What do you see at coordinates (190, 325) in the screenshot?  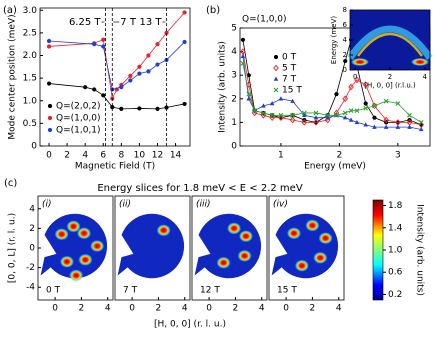 I see `x-axis-label: [H, 0, 0] (r. l. u.)` at bounding box center [190, 325].